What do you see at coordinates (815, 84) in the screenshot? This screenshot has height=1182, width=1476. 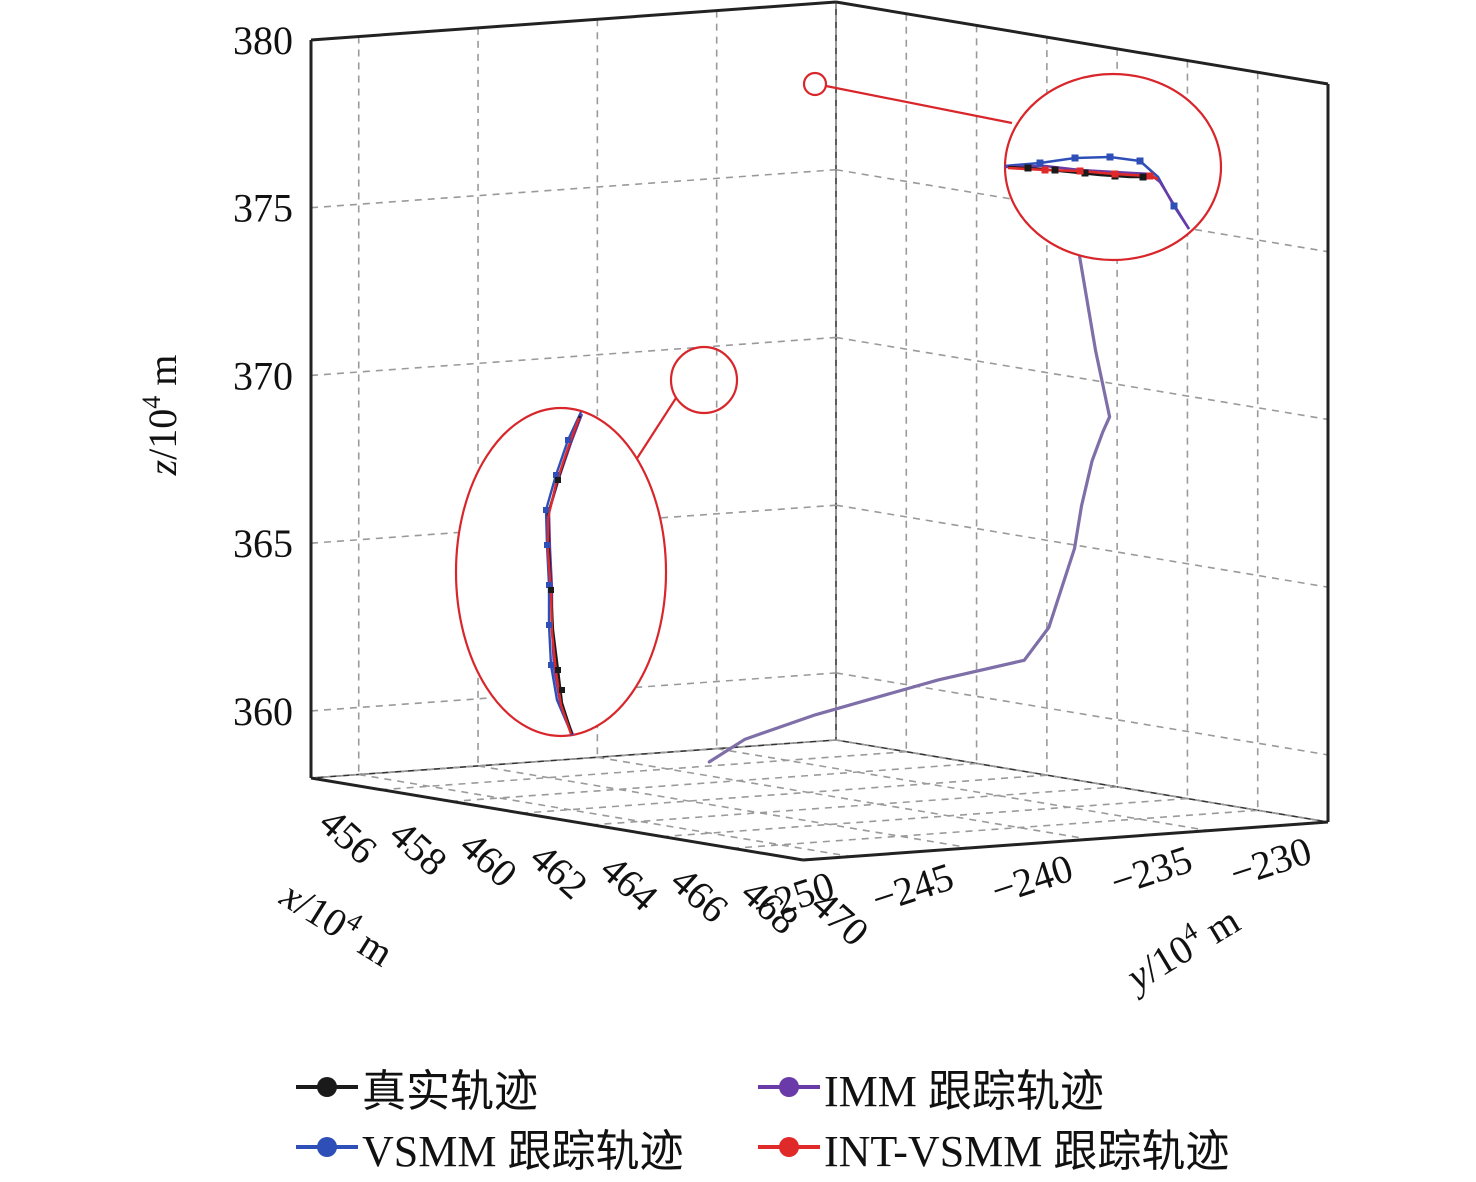 I see `zoom-marker-top` at bounding box center [815, 84].